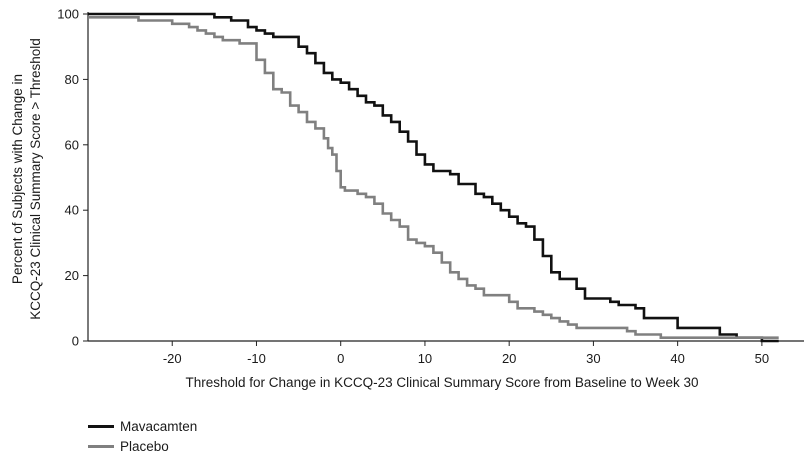  I want to click on x-tick-label: 40, so click(677, 358).